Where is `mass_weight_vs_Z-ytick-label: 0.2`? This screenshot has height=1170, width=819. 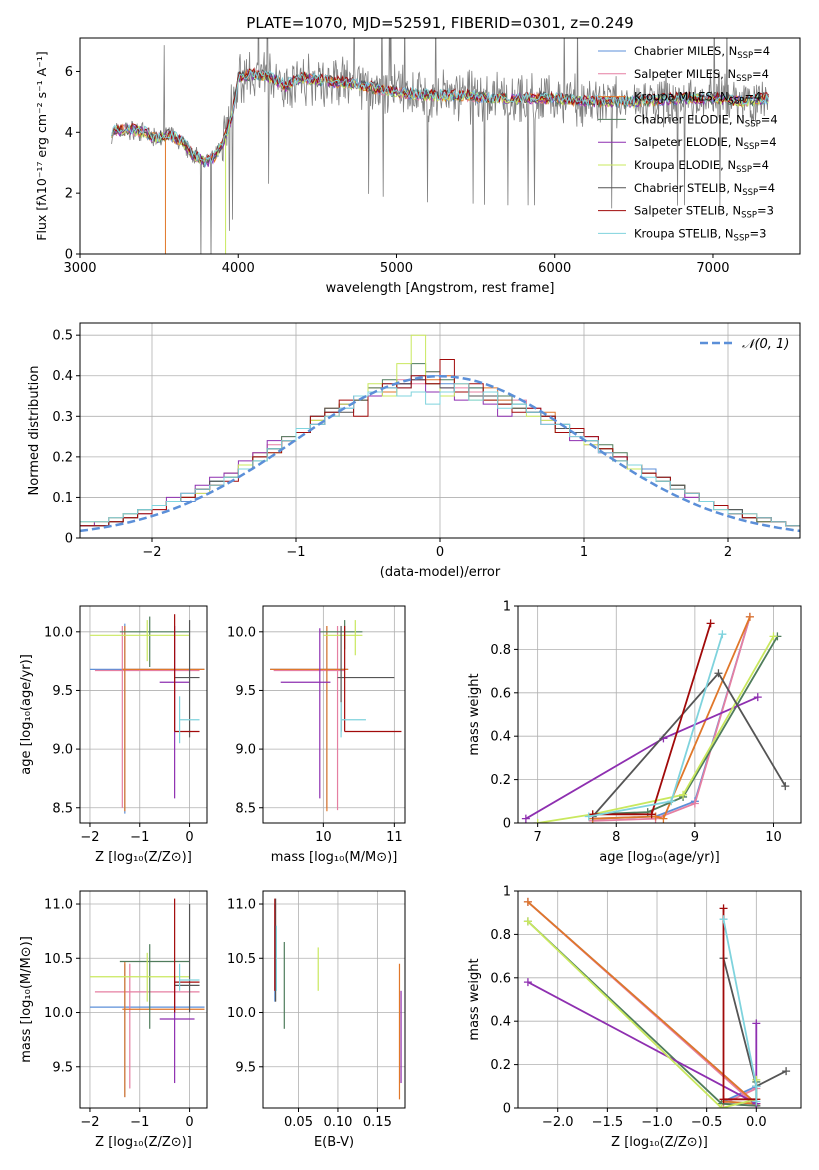
mass_weight_vs_Z-ytick-label: 0.2 is located at coordinates (500, 1065).